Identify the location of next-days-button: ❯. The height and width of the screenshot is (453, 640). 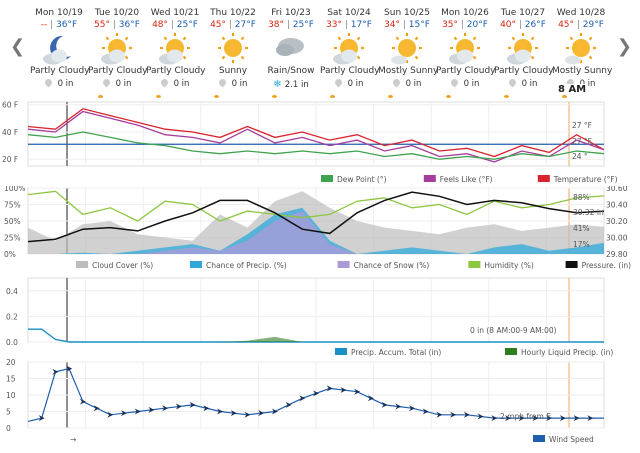
(624, 46).